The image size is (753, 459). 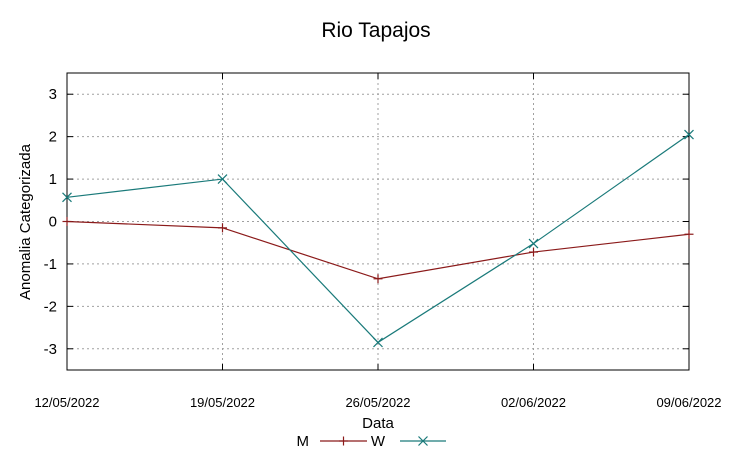 What do you see at coordinates (375, 30) in the screenshot?
I see `chart-title: Rio Tapajos` at bounding box center [375, 30].